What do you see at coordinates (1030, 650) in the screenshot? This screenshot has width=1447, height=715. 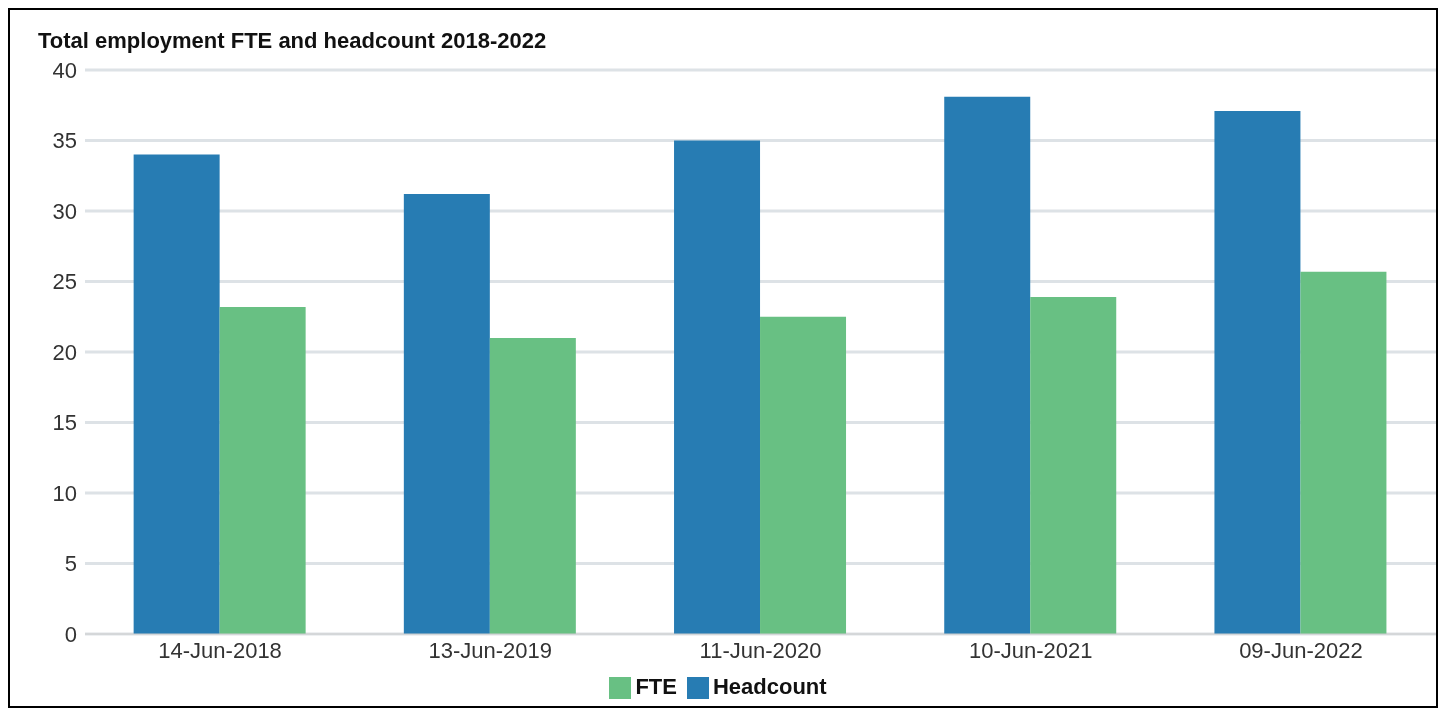 I see `x-tick-label: 10-Jun-2021` at bounding box center [1030, 650].